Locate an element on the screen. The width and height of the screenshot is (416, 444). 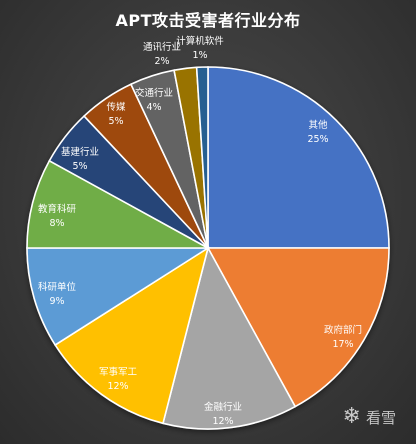
slice-label-10: 通讯行业 is located at coordinates (162, 47).